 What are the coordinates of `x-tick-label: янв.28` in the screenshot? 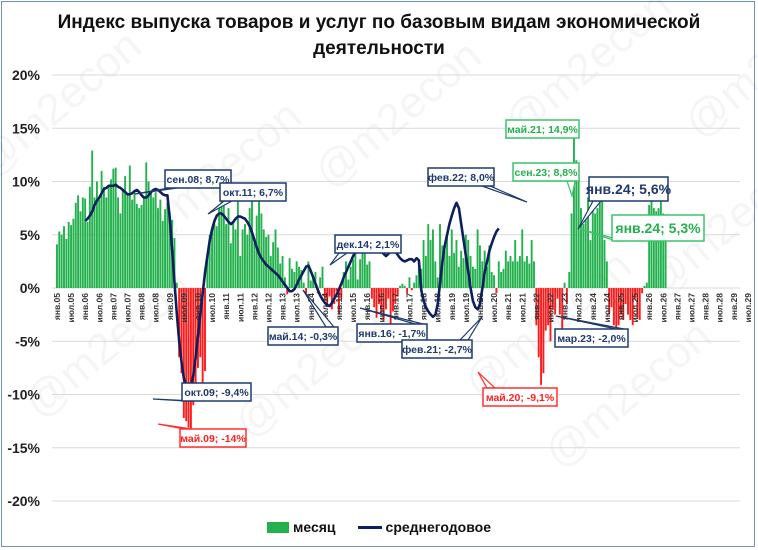 It's located at (706, 306).